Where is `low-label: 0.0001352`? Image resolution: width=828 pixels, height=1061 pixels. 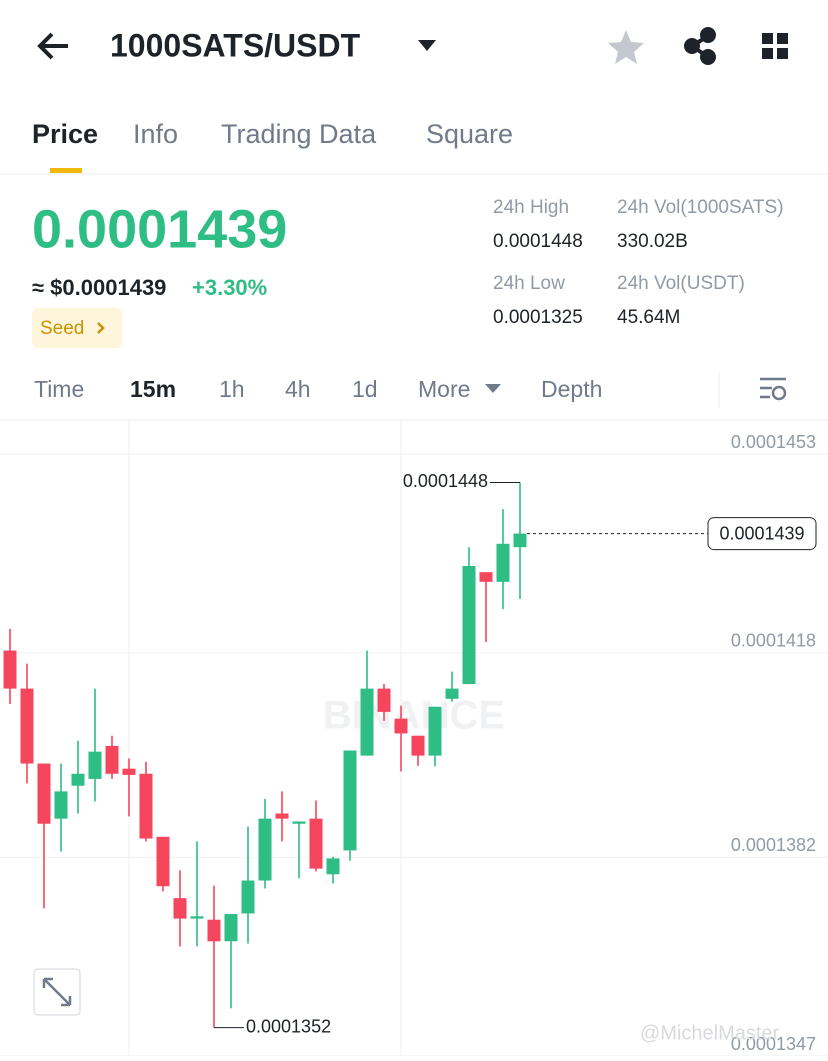
low-label: 0.0001352 is located at coordinates (288, 1026).